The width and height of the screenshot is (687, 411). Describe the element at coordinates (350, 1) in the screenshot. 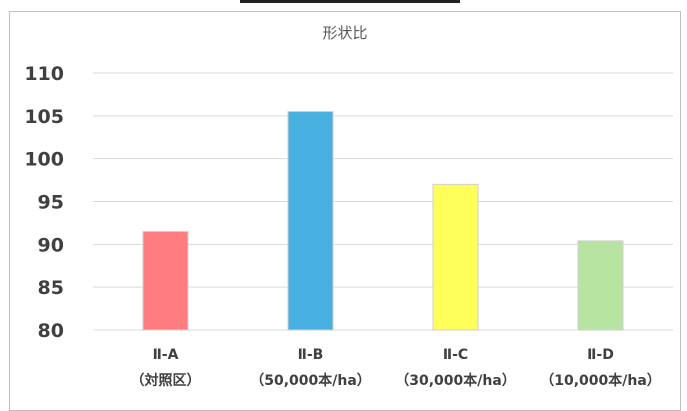

I see `top-caption-fragment` at that location.